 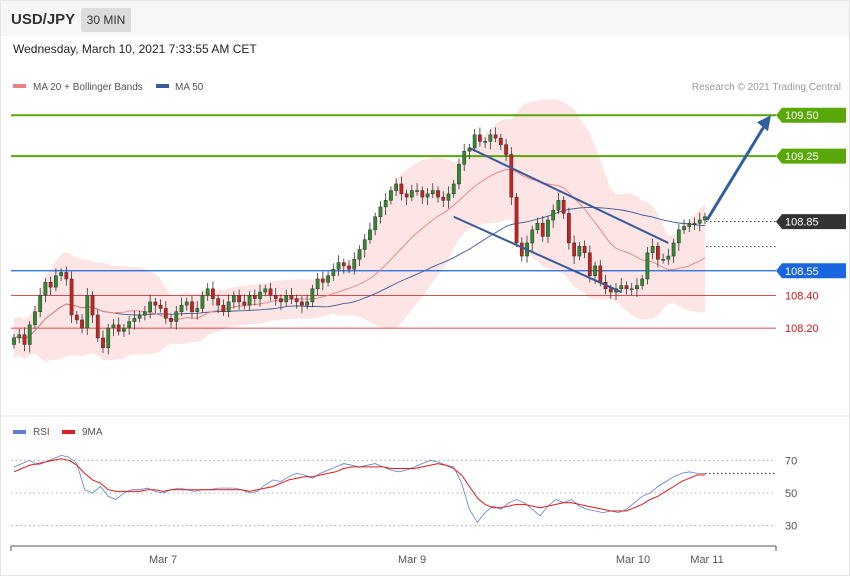 What do you see at coordinates (811, 115) in the screenshot?
I see `target-level-tag` at bounding box center [811, 115].